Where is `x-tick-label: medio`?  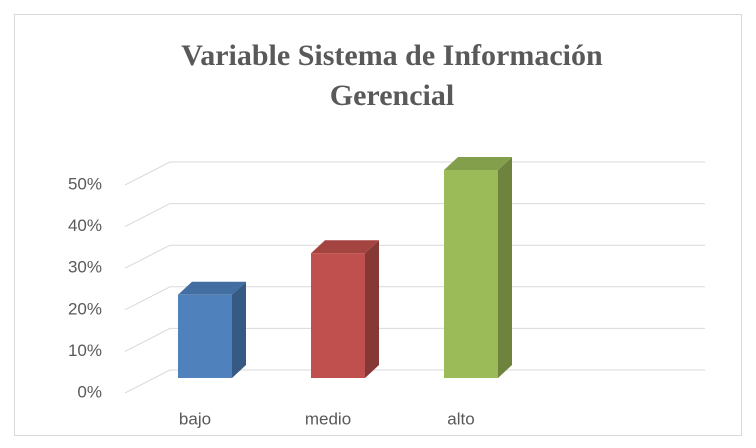
x-tick-label: medio is located at coordinates (328, 418).